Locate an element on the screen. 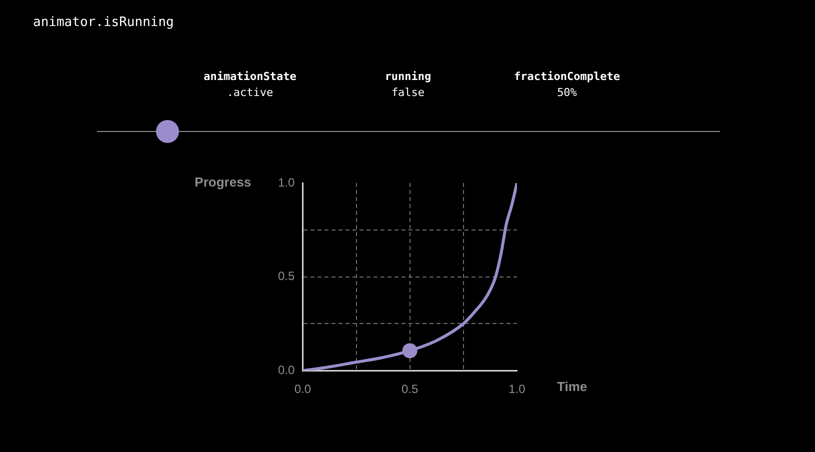 The width and height of the screenshot is (815, 452). x-axis-title: Time is located at coordinates (572, 386).